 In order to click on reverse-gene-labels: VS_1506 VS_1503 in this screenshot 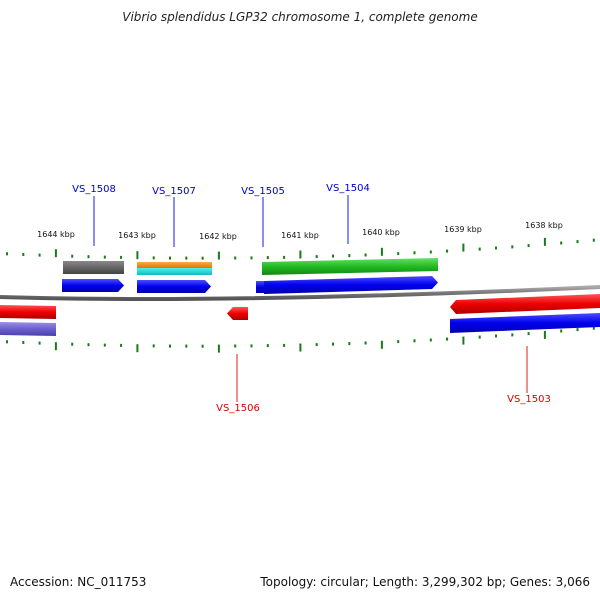, I will do `click(383, 404)`.